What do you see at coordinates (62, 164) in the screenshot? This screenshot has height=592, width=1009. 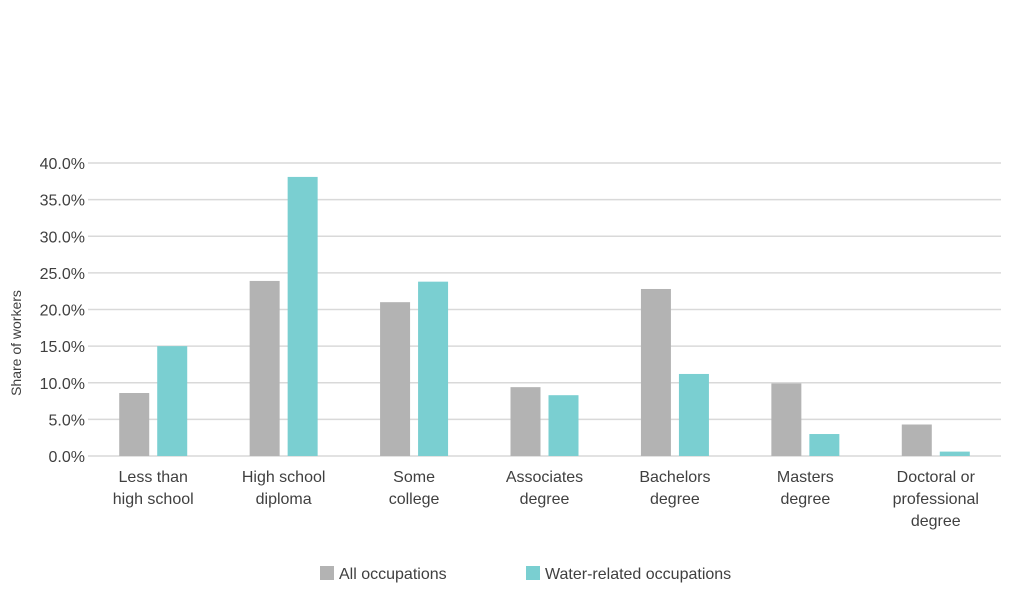 I see `y-tick-label: 40.0%` at bounding box center [62, 164].